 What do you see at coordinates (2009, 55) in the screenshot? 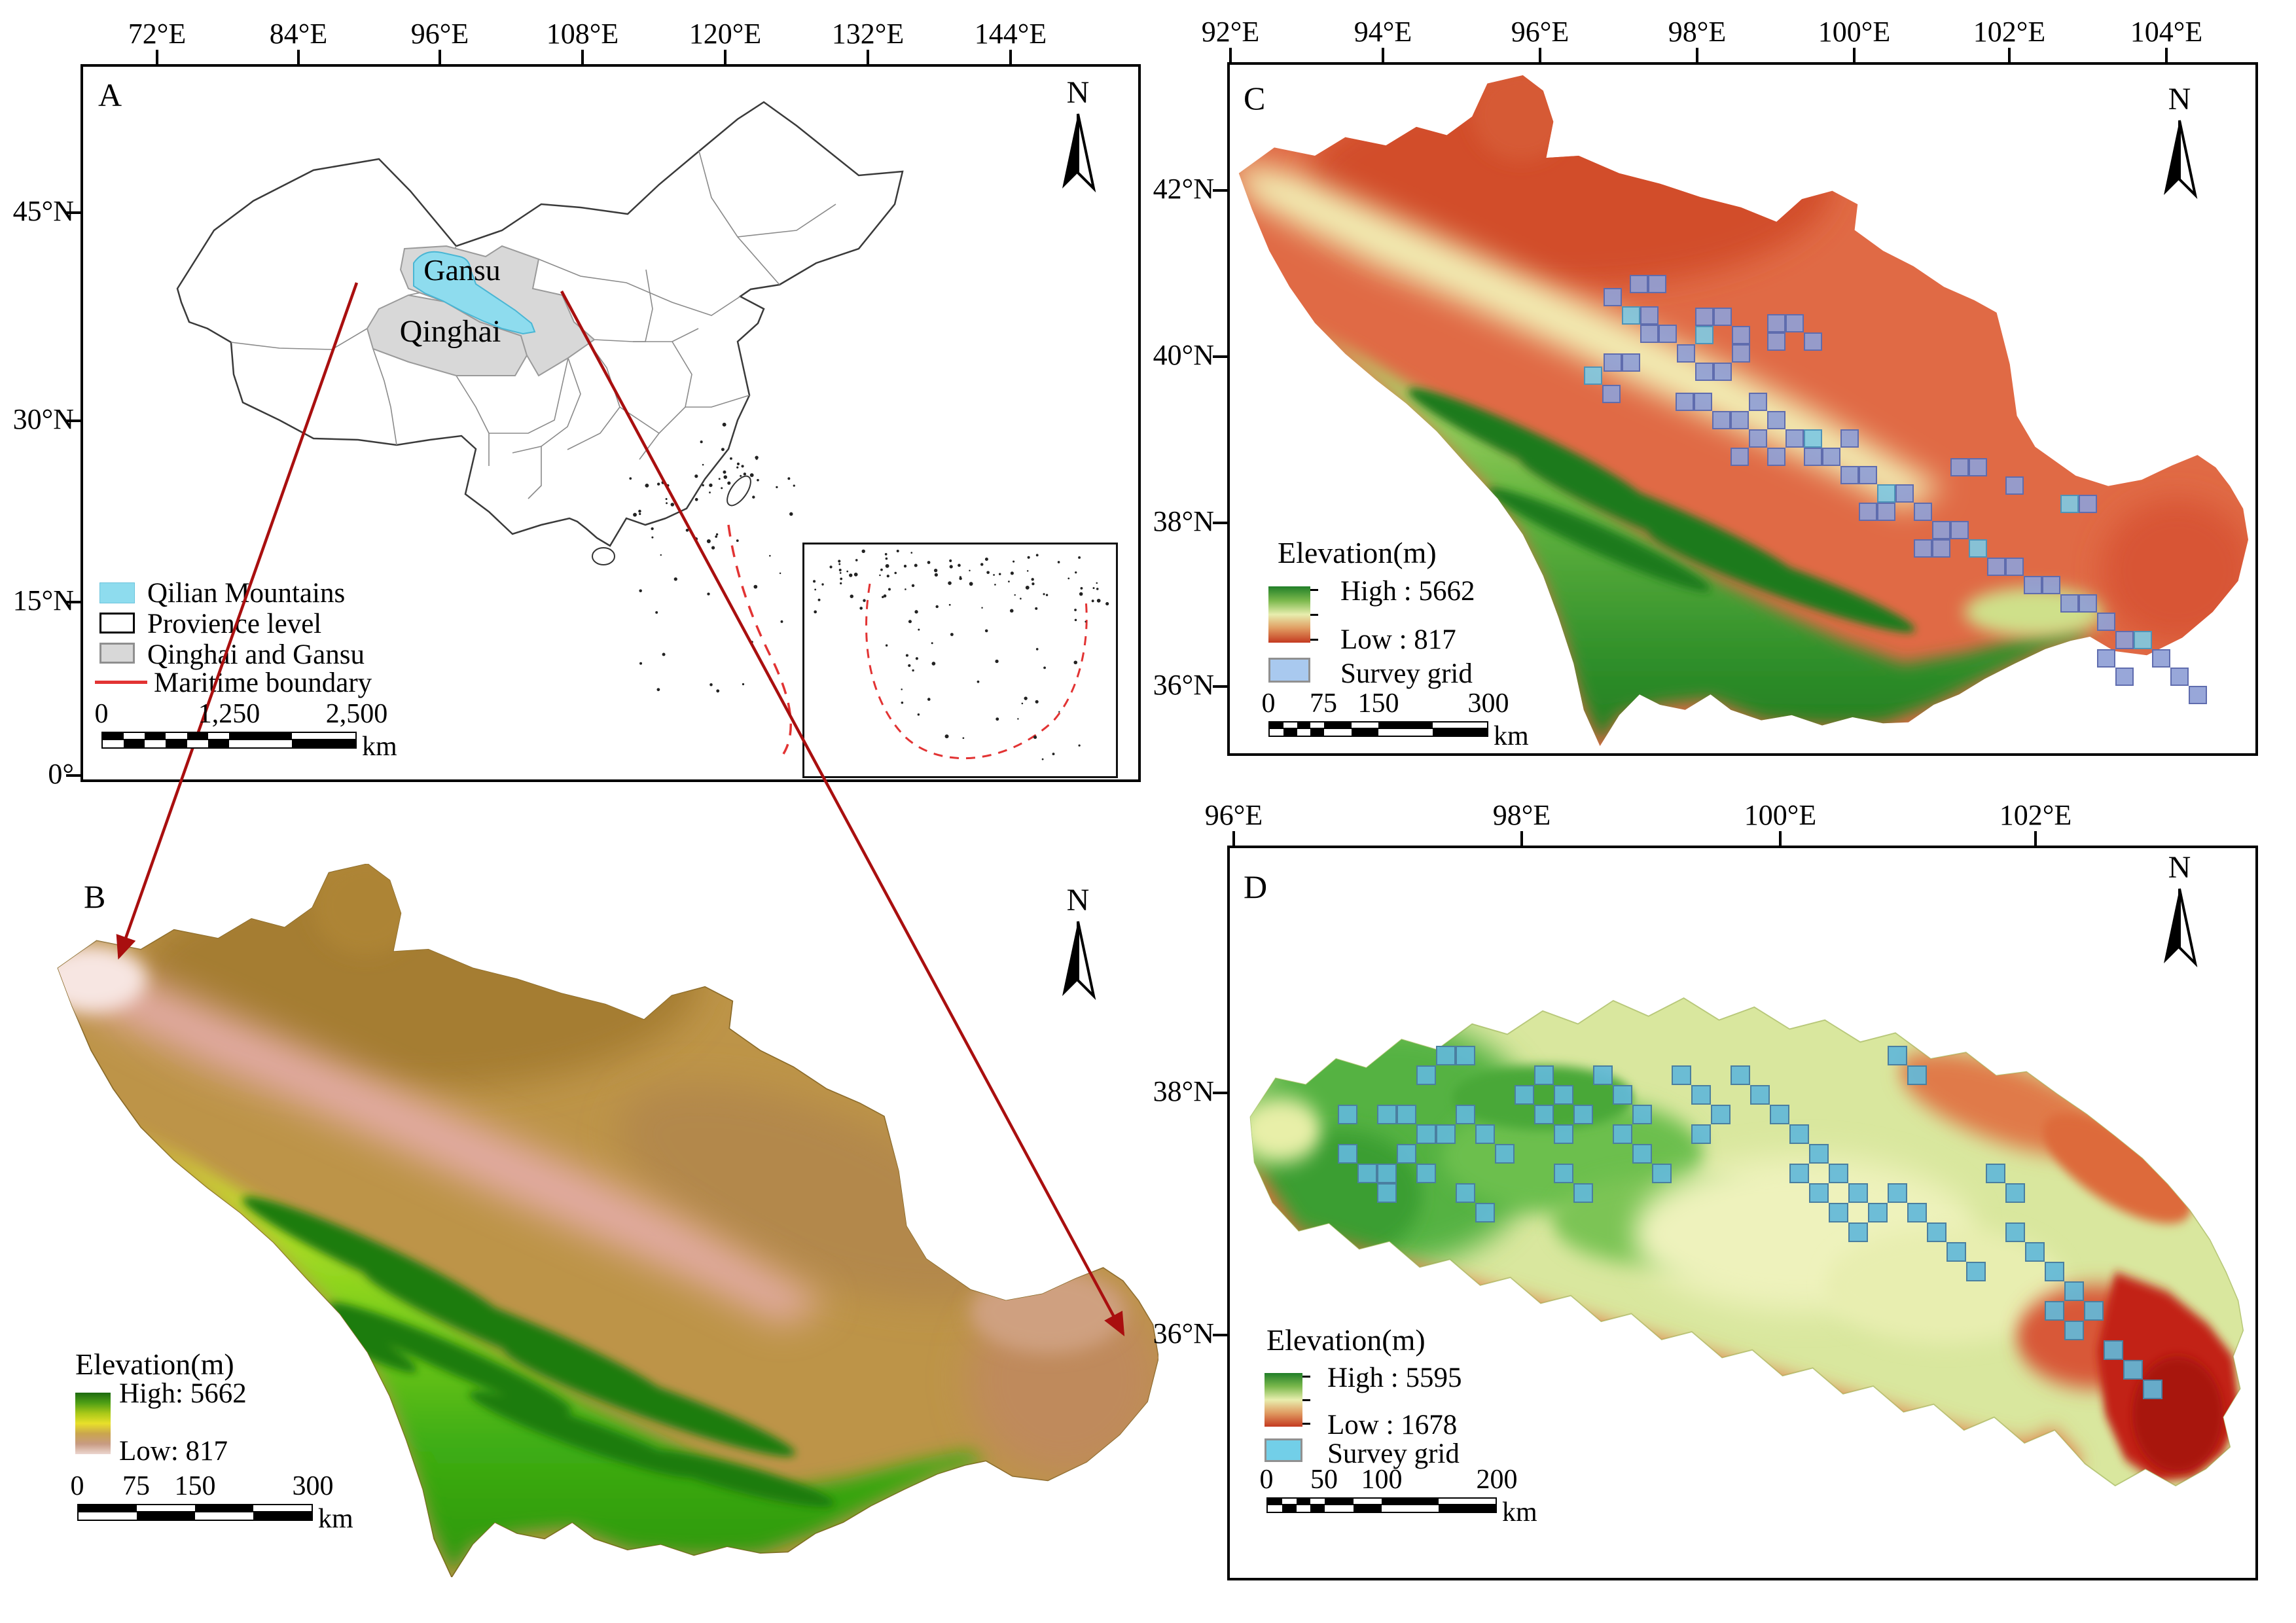
I see `panel-c-xtick-mark` at bounding box center [2009, 55].